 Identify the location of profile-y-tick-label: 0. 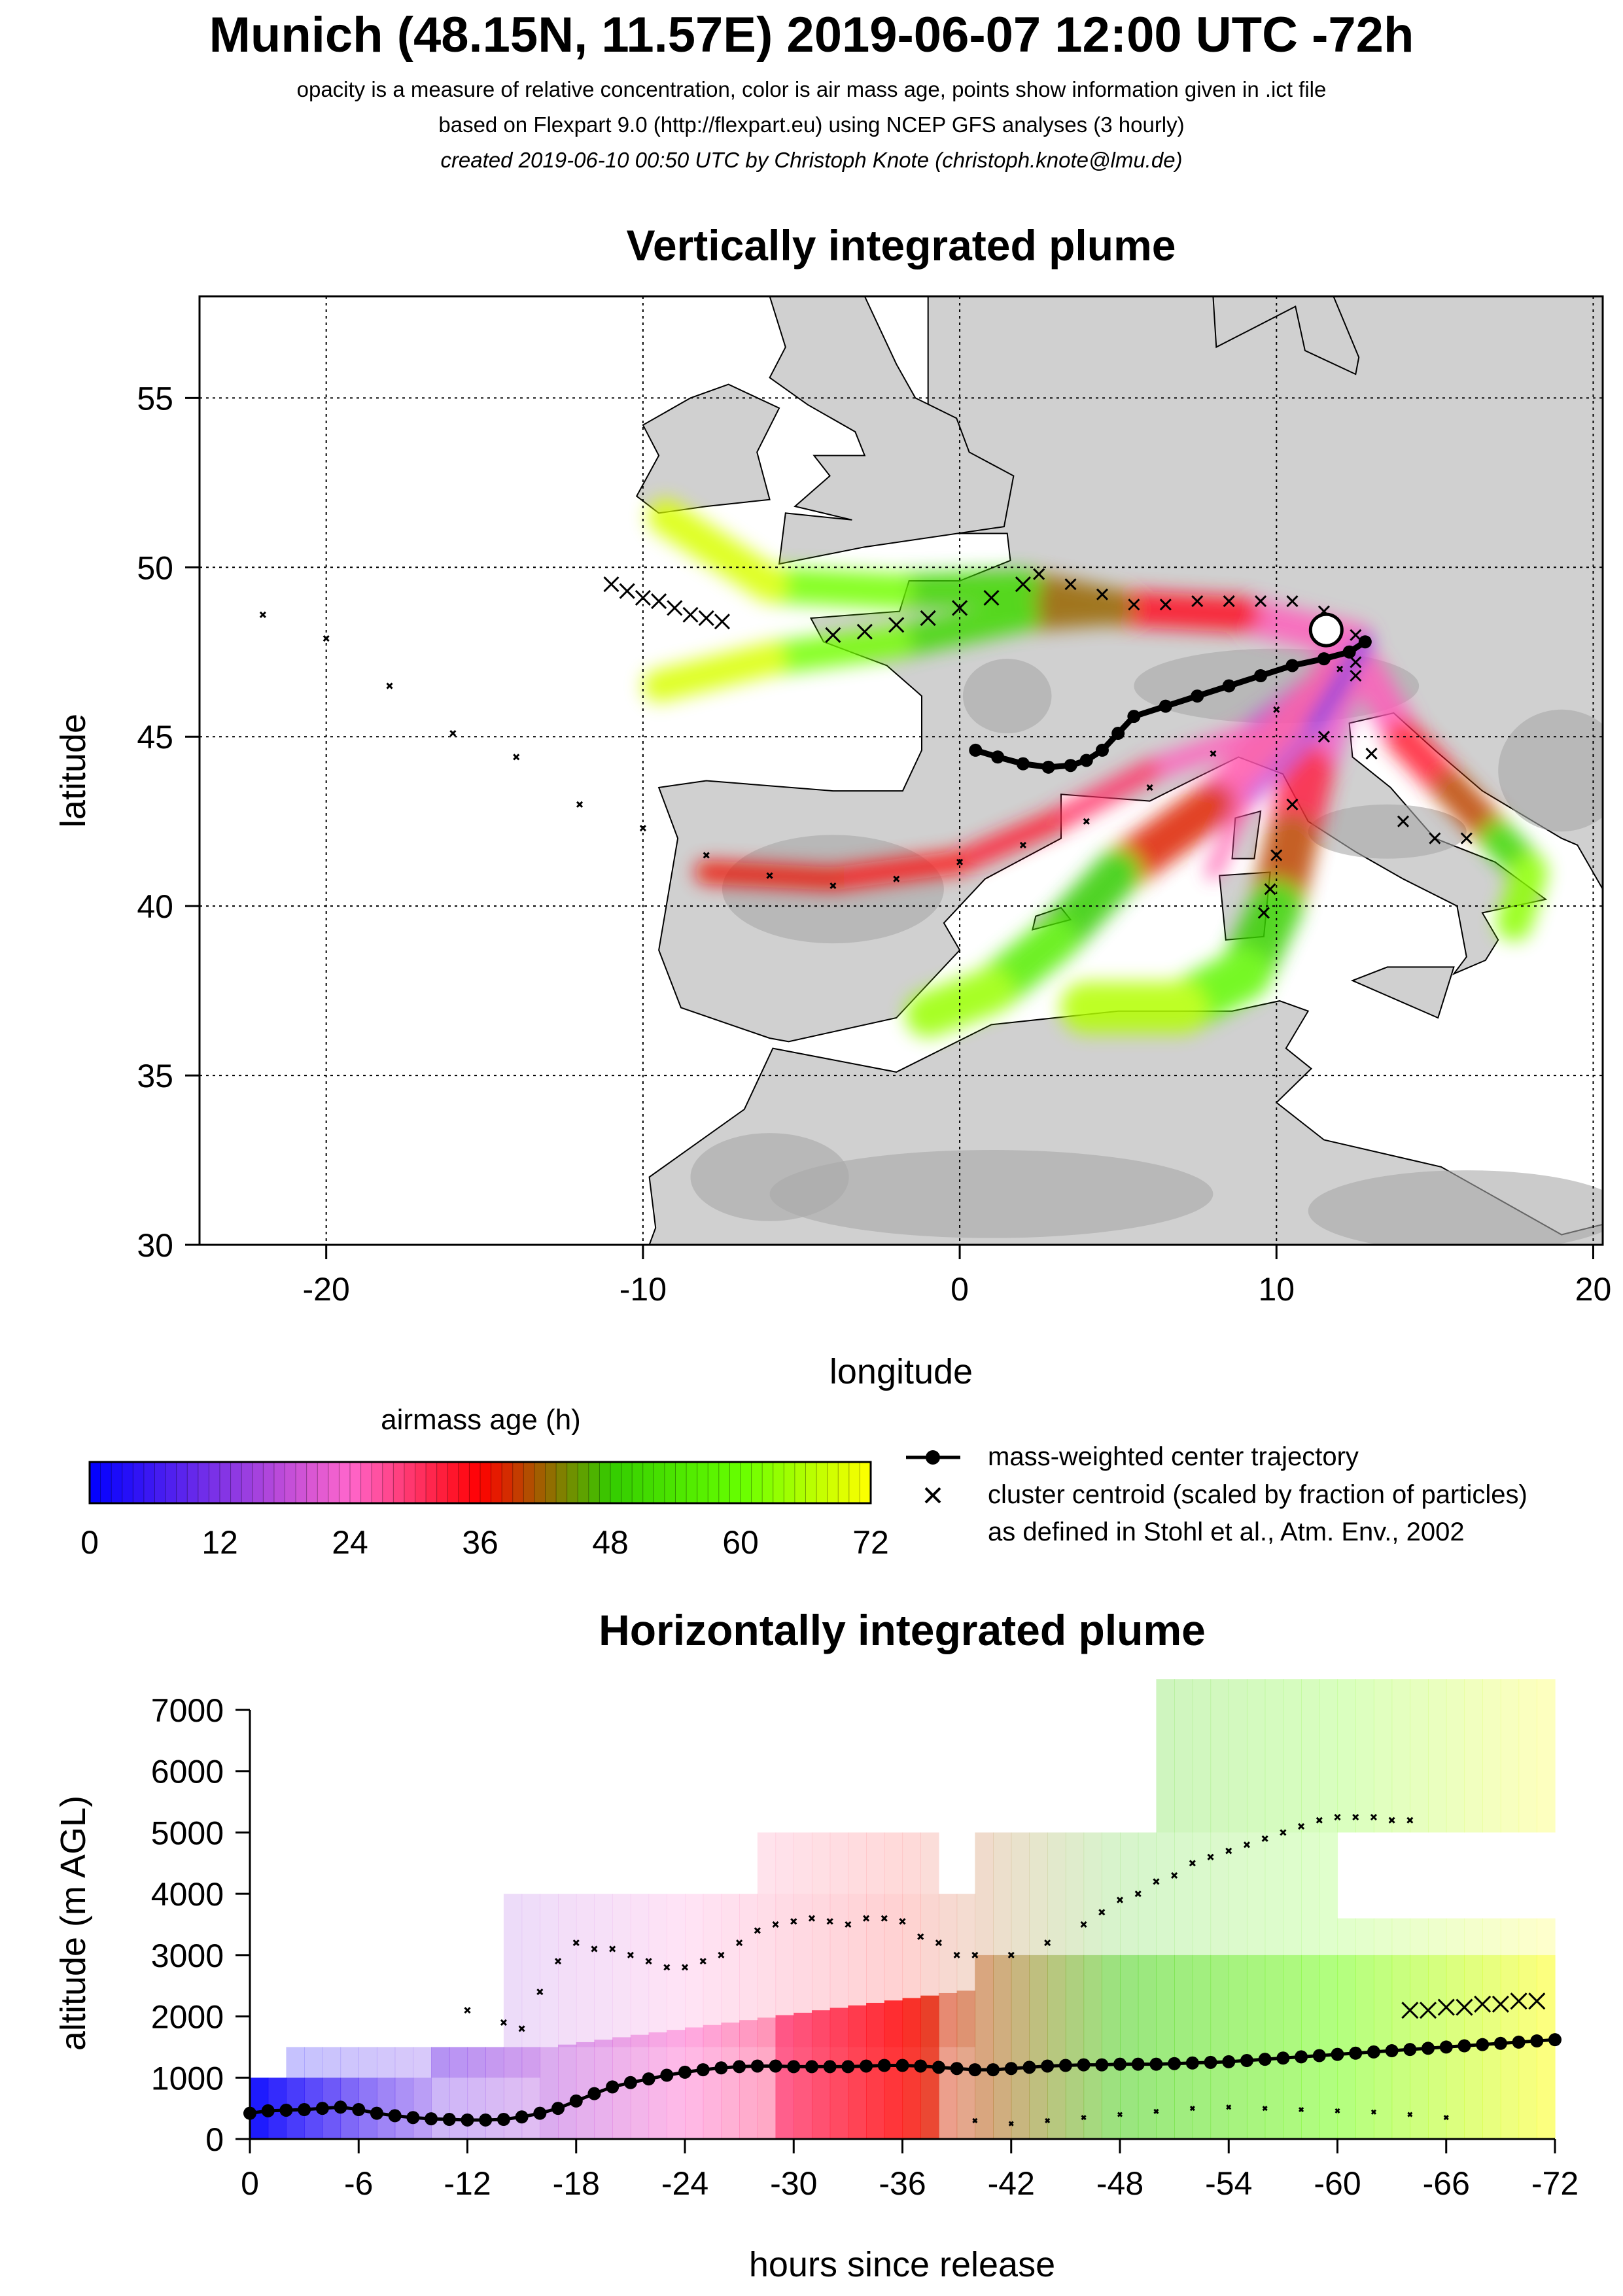
(214, 2139).